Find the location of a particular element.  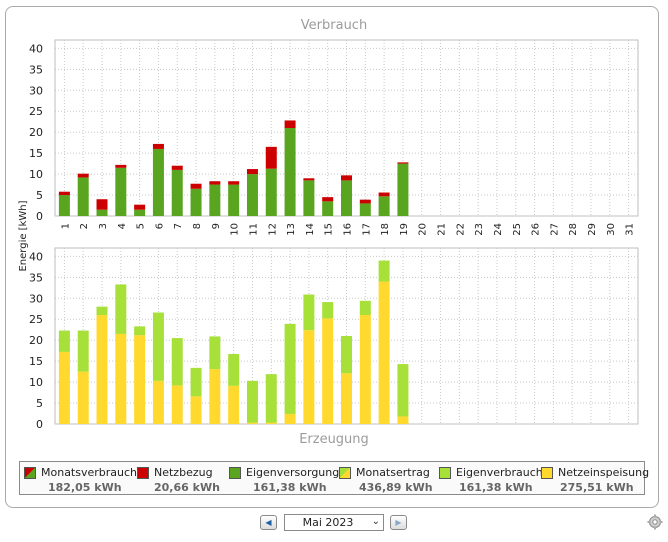

verbrauch-x-tick-label: 12 is located at coordinates (272, 229).